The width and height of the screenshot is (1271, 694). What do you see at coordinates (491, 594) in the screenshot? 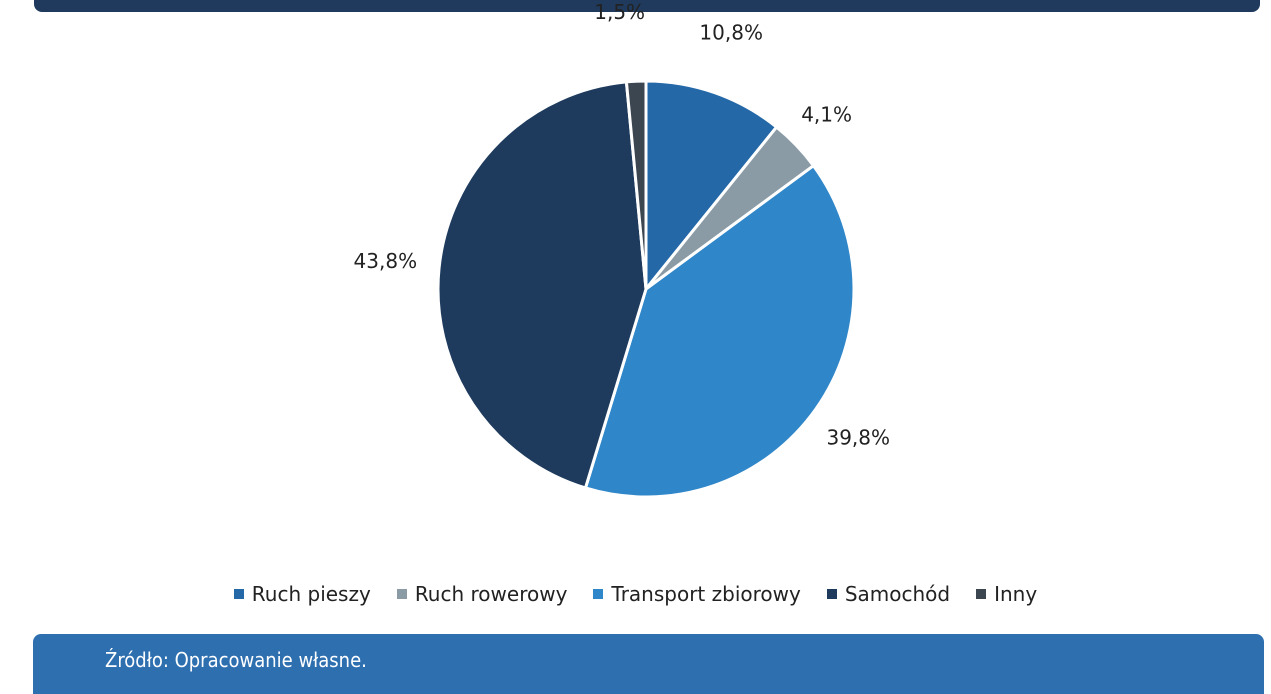
I see `legend-label: Ruch rowerowy` at bounding box center [491, 594].